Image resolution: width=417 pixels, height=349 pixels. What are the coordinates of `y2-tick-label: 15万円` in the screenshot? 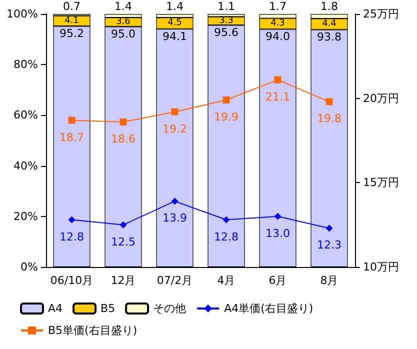 It's located at (381, 183).